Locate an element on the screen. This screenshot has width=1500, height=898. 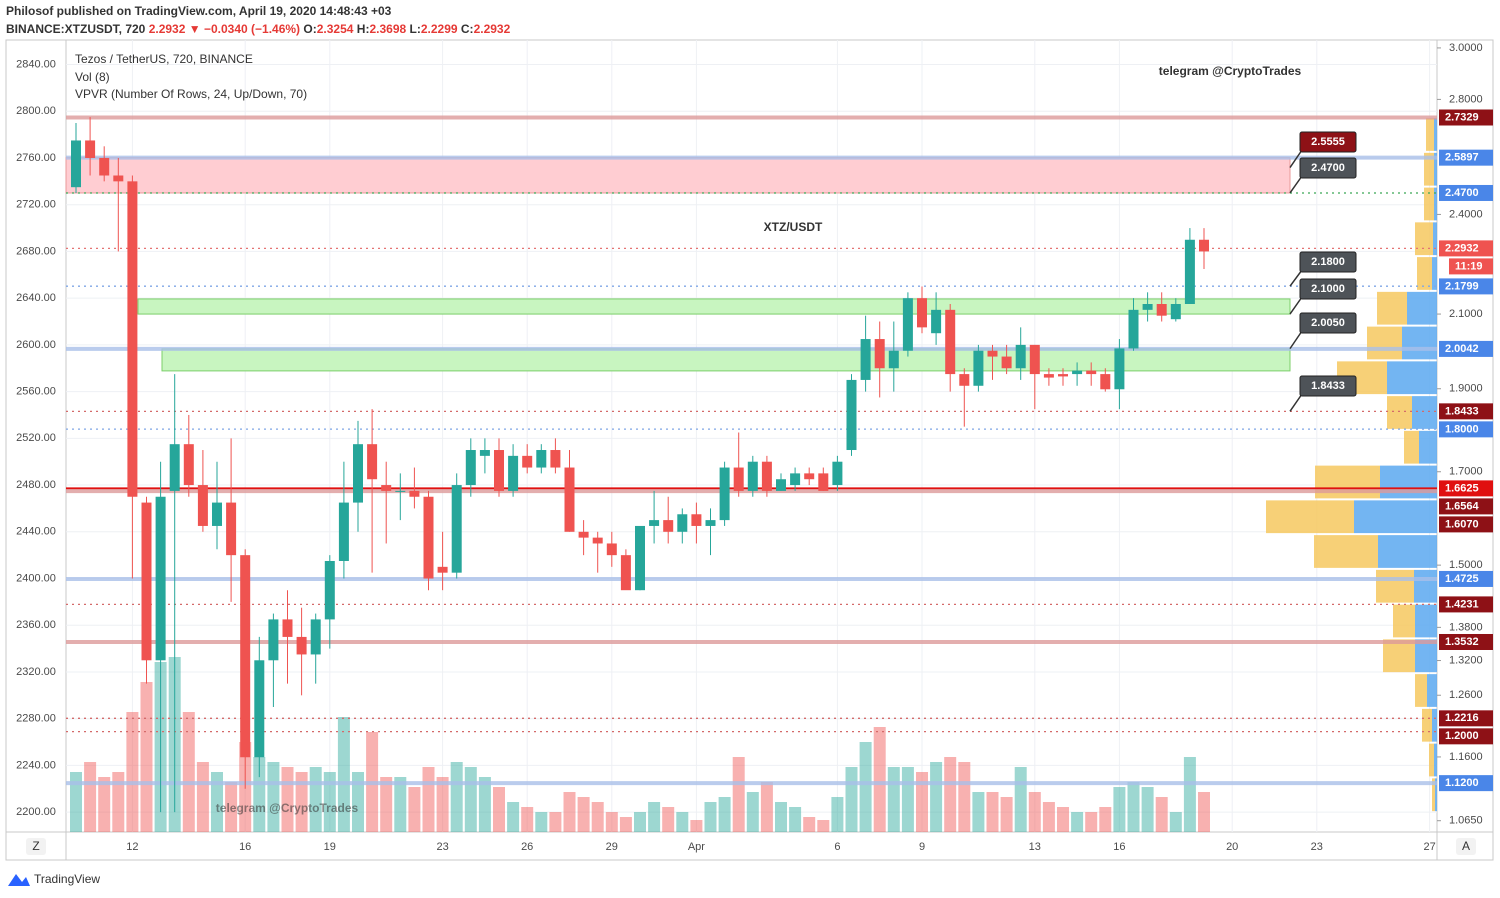
y-tick-label: 2720.00 is located at coordinates (36, 205).